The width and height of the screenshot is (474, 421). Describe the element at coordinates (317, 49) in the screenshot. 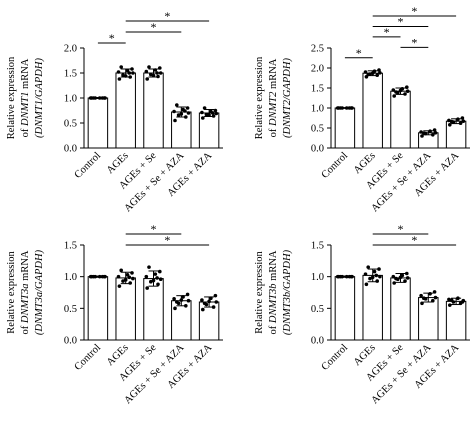

I see `y-tick-label: 2.5` at that location.